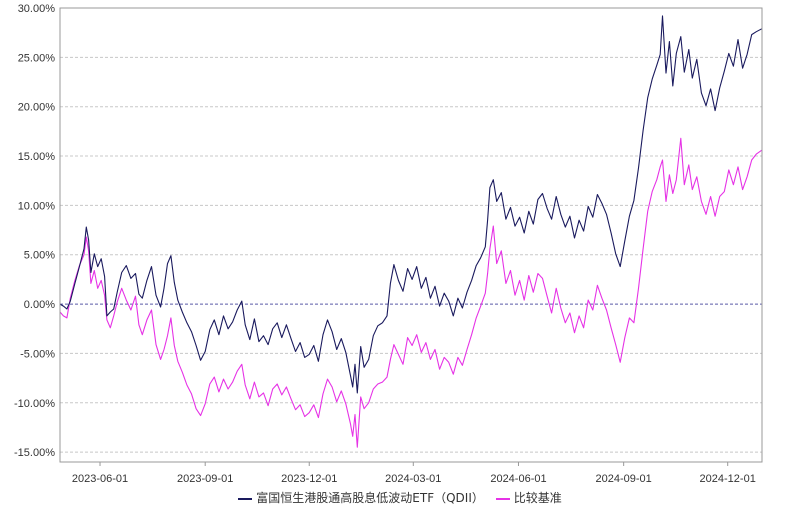 The height and width of the screenshot is (512, 800). I want to click on legend-item-benchmark: 比较基准, so click(528, 497).